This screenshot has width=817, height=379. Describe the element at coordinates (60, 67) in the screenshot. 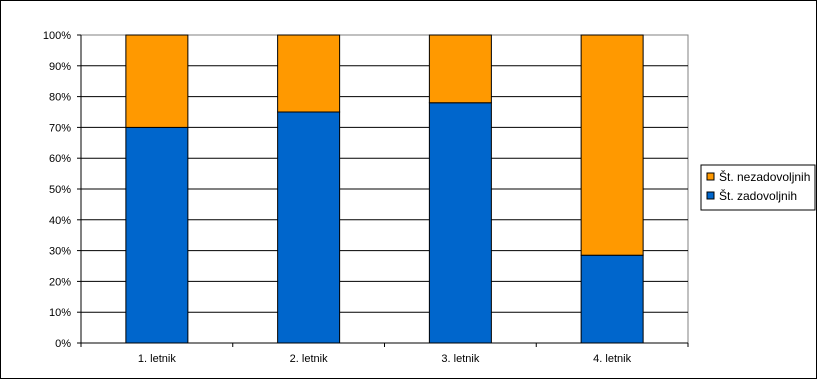

I see `y-tick-label: 90%` at that location.